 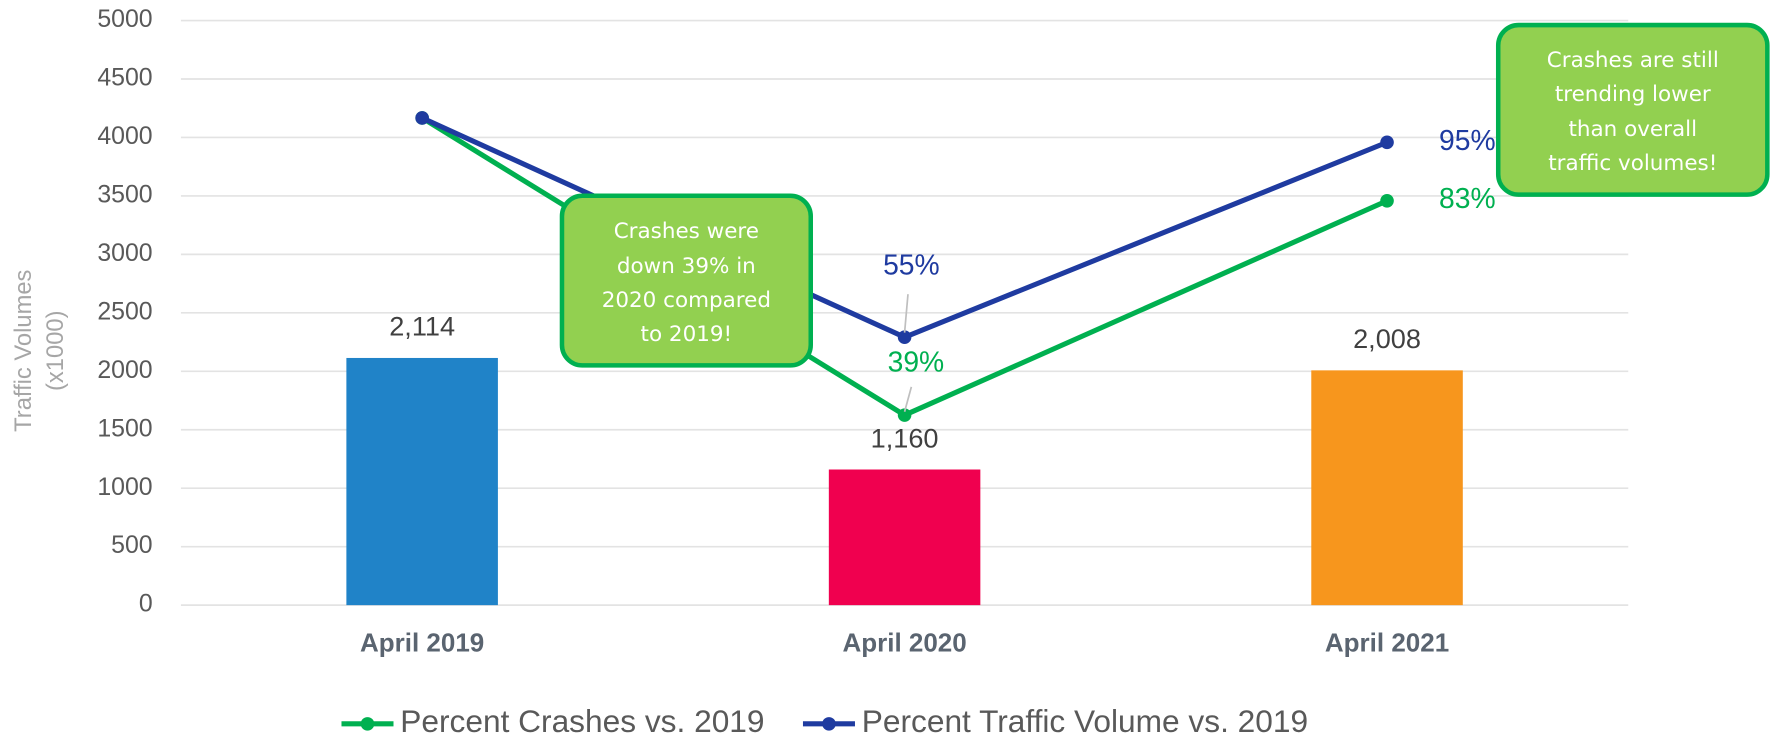 What do you see at coordinates (124, 370) in the screenshot?
I see `y-tick-label: 2000` at bounding box center [124, 370].